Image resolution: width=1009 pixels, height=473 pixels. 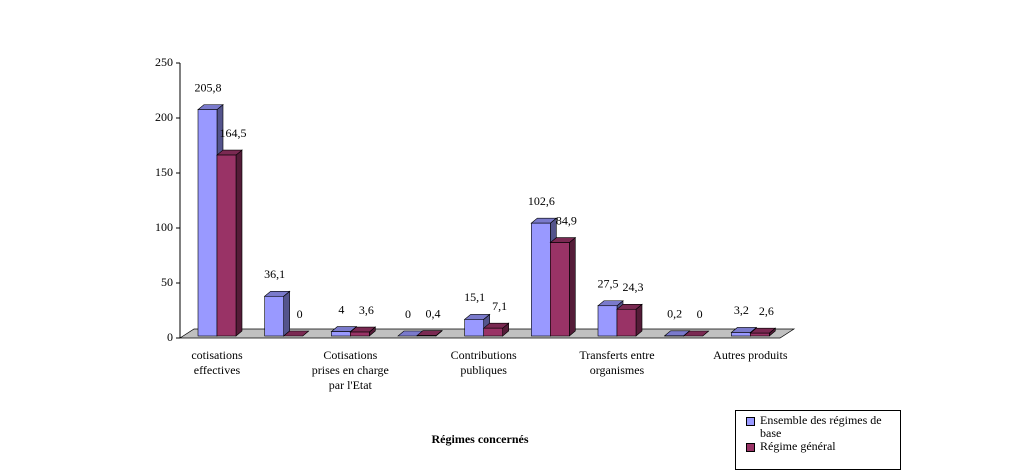 What do you see at coordinates (341, 309) in the screenshot?
I see `data-label: 4` at bounding box center [341, 309].